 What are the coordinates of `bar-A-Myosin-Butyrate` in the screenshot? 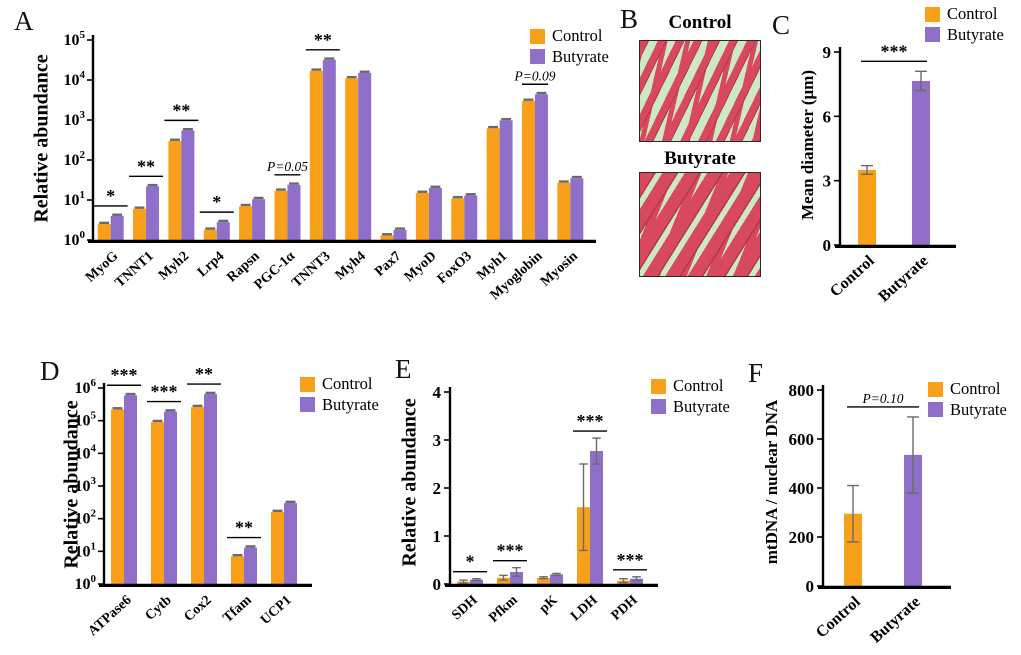 It's located at (577, 209).